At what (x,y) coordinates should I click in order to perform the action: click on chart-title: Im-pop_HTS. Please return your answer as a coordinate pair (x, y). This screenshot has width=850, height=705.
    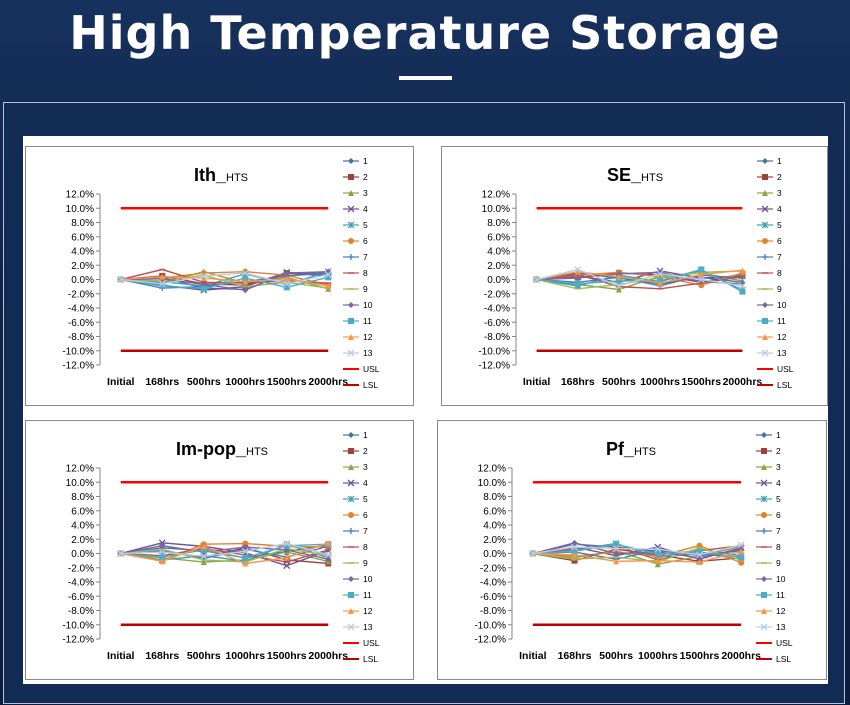
    Looking at the image, I should click on (222, 449).